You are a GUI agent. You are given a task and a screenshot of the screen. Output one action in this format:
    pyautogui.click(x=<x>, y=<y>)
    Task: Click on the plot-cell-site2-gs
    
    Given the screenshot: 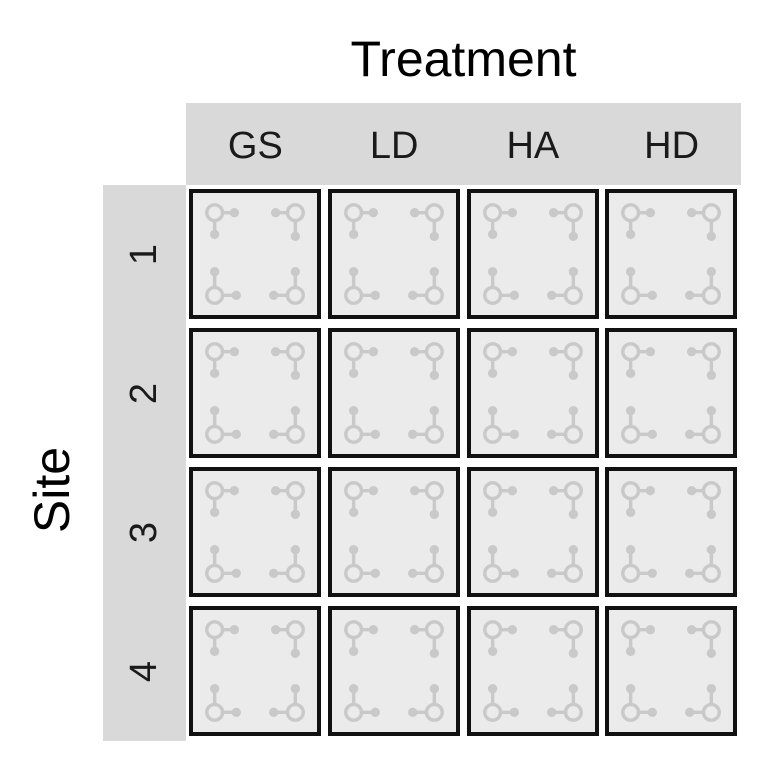 What is the action you would take?
    pyautogui.click(x=255, y=393)
    